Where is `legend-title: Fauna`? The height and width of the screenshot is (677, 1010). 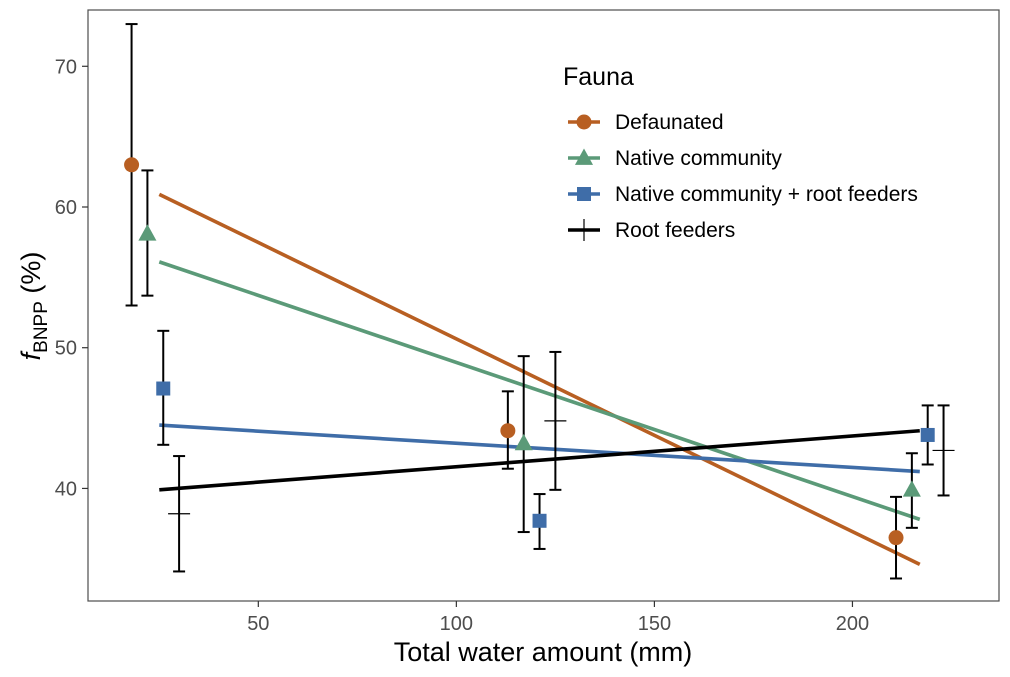
legend-title: Fauna is located at coordinates (598, 77).